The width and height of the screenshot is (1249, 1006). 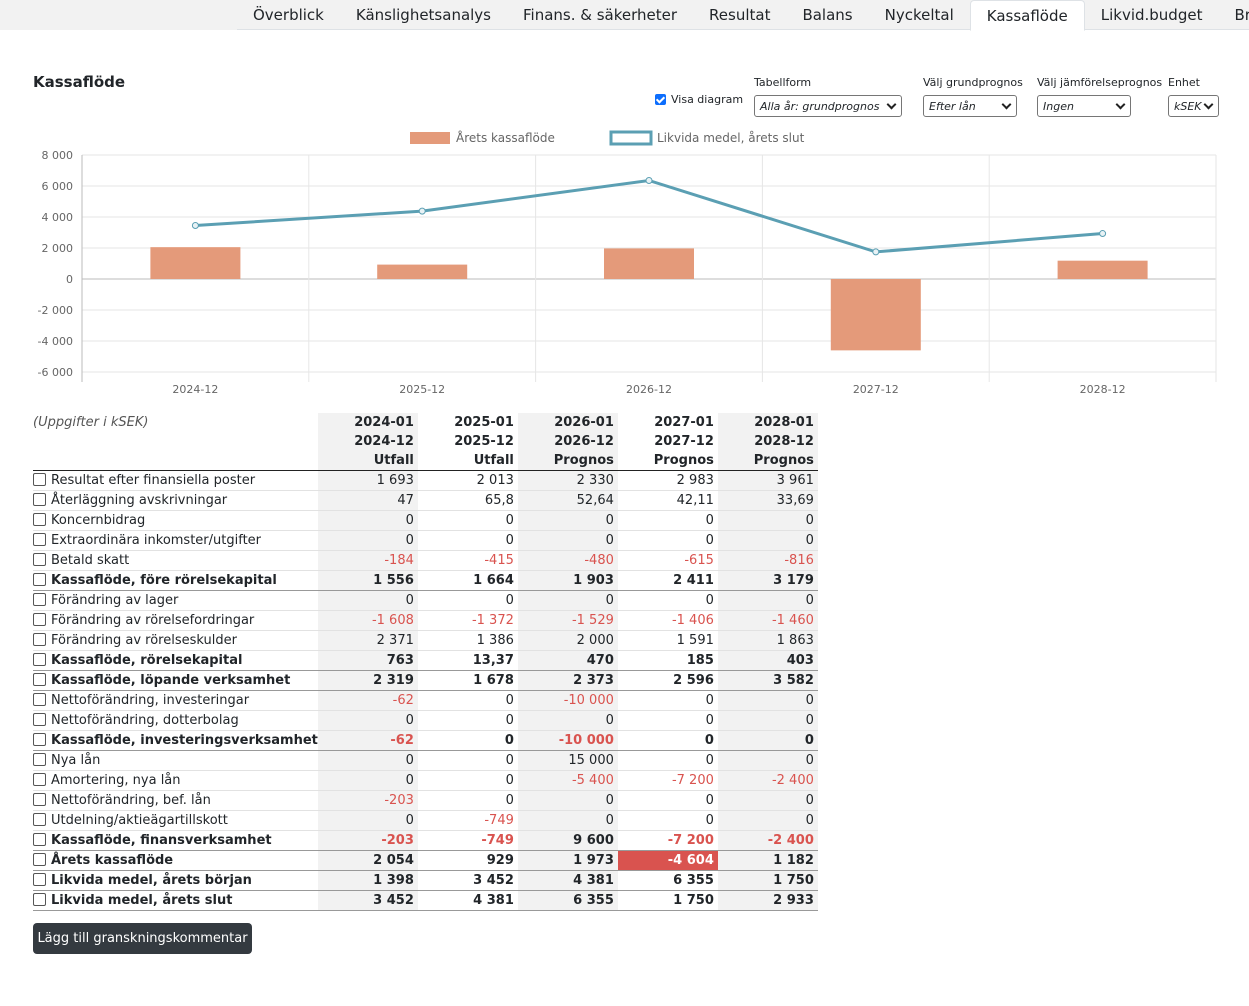 I want to click on table-cell: 3 582, so click(x=767, y=680).